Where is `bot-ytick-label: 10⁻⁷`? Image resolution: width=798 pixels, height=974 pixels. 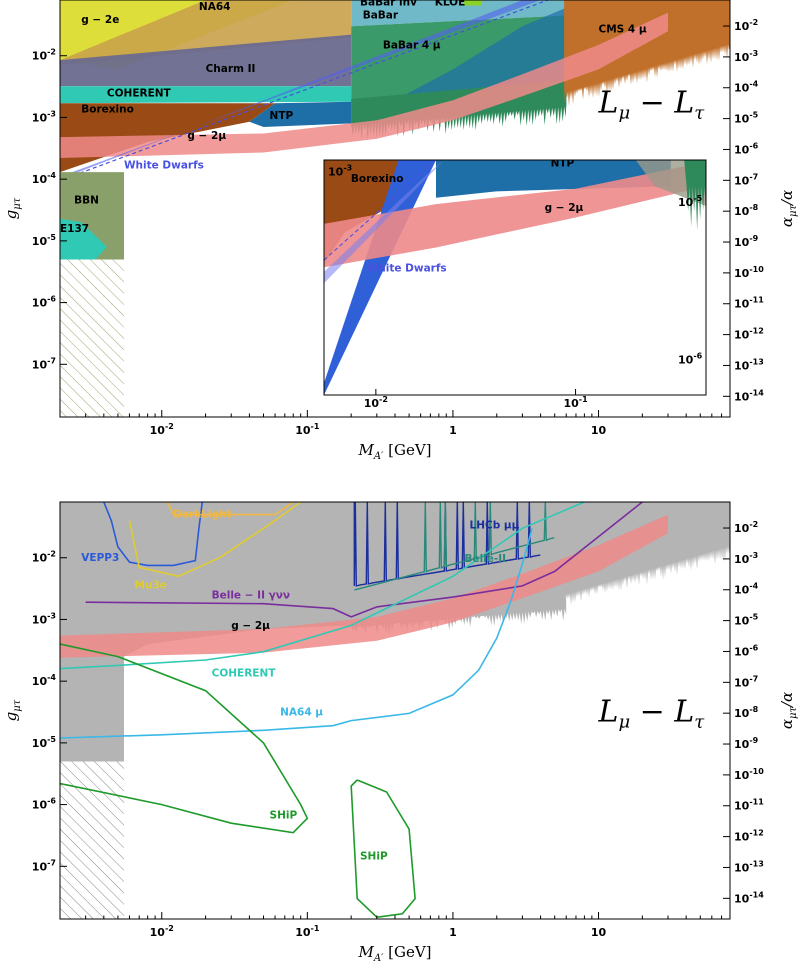
bot-ytick-label: 10⁻⁷ is located at coordinates (44, 865).